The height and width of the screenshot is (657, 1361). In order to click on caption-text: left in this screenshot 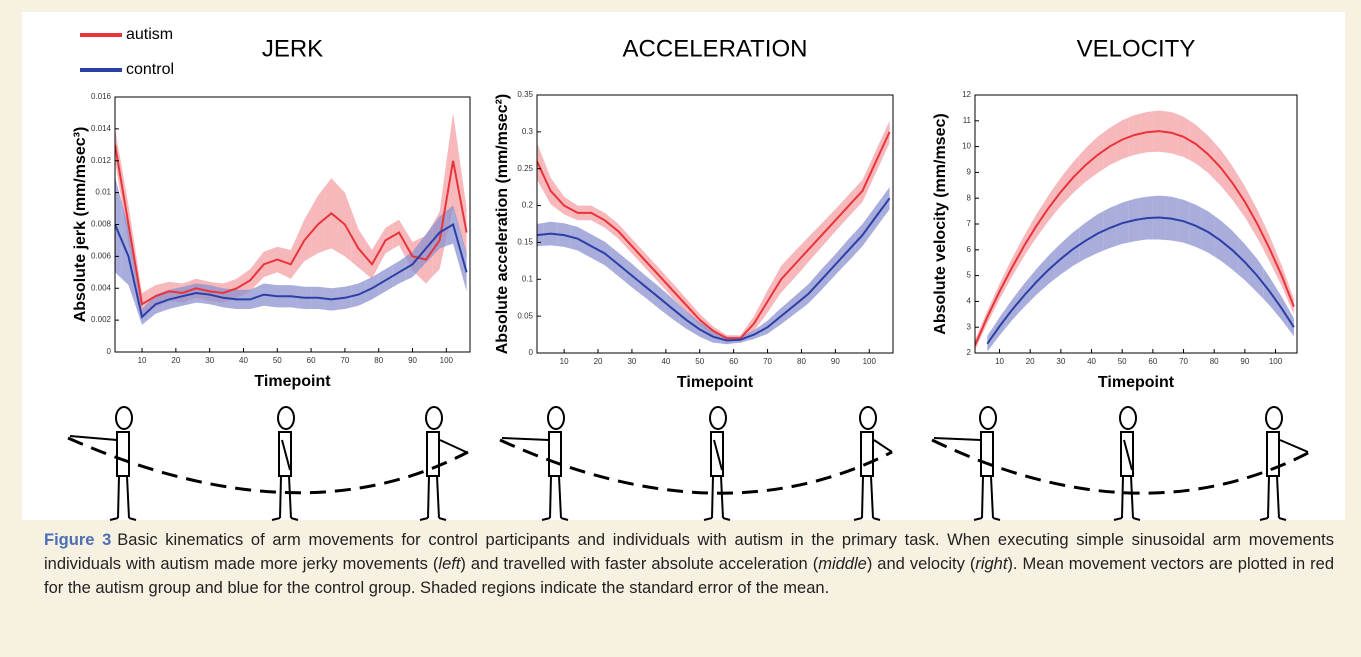, I will do `click(449, 564)`.